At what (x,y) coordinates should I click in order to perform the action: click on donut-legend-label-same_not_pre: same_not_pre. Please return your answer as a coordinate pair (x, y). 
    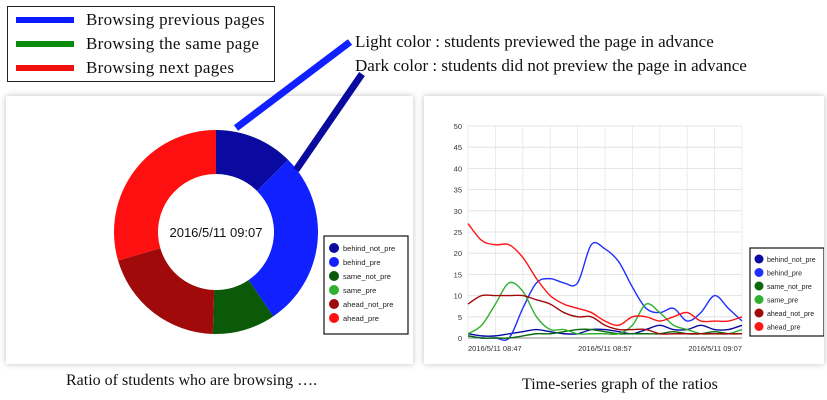
    Looking at the image, I should click on (367, 276).